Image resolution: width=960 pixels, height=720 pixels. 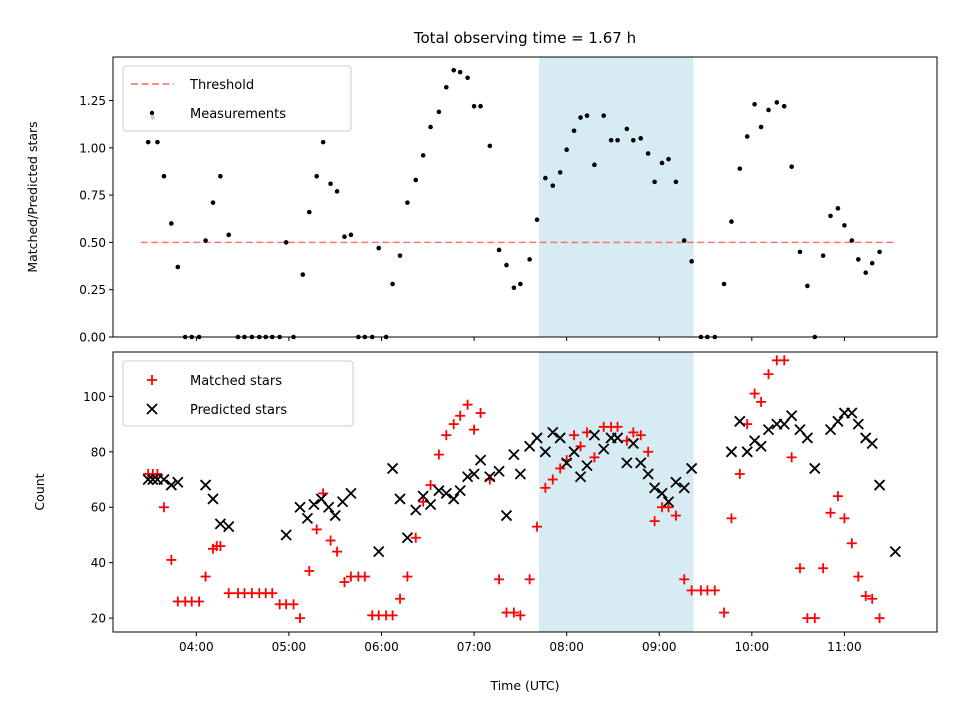 What do you see at coordinates (236, 381) in the screenshot?
I see `legend-matched-label: Matched stars` at bounding box center [236, 381].